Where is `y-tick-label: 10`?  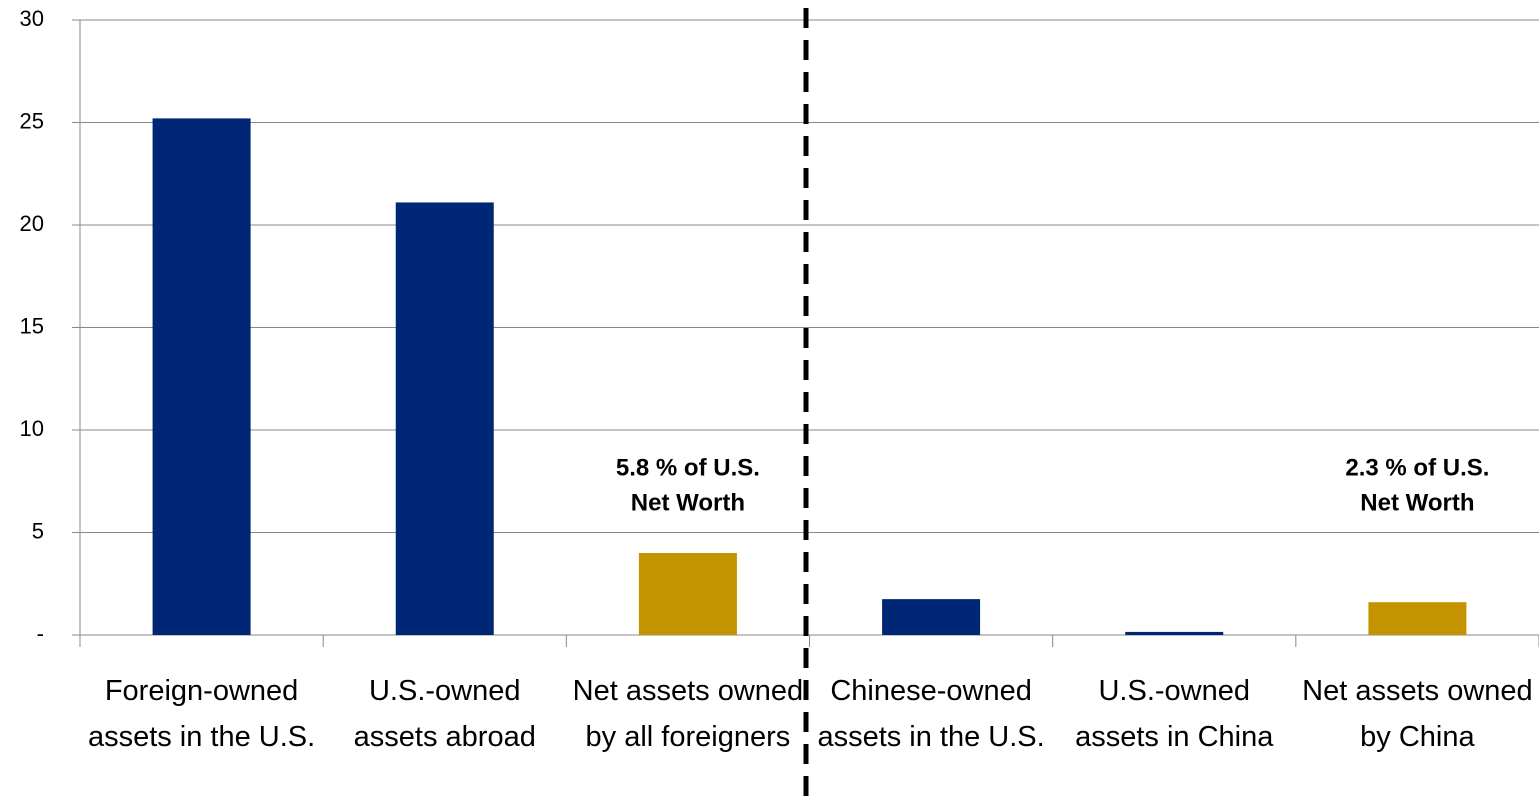 y-tick-label: 10 is located at coordinates (32, 428).